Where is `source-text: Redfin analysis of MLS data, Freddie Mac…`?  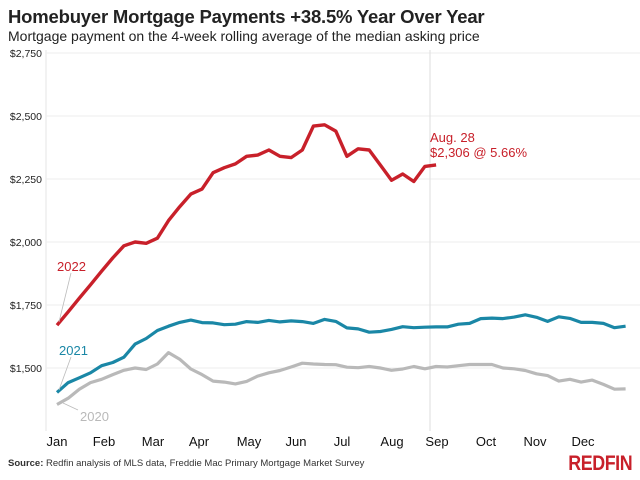
source-text: Redfin analysis of MLS data, Freddie Mac… is located at coordinates (204, 463).